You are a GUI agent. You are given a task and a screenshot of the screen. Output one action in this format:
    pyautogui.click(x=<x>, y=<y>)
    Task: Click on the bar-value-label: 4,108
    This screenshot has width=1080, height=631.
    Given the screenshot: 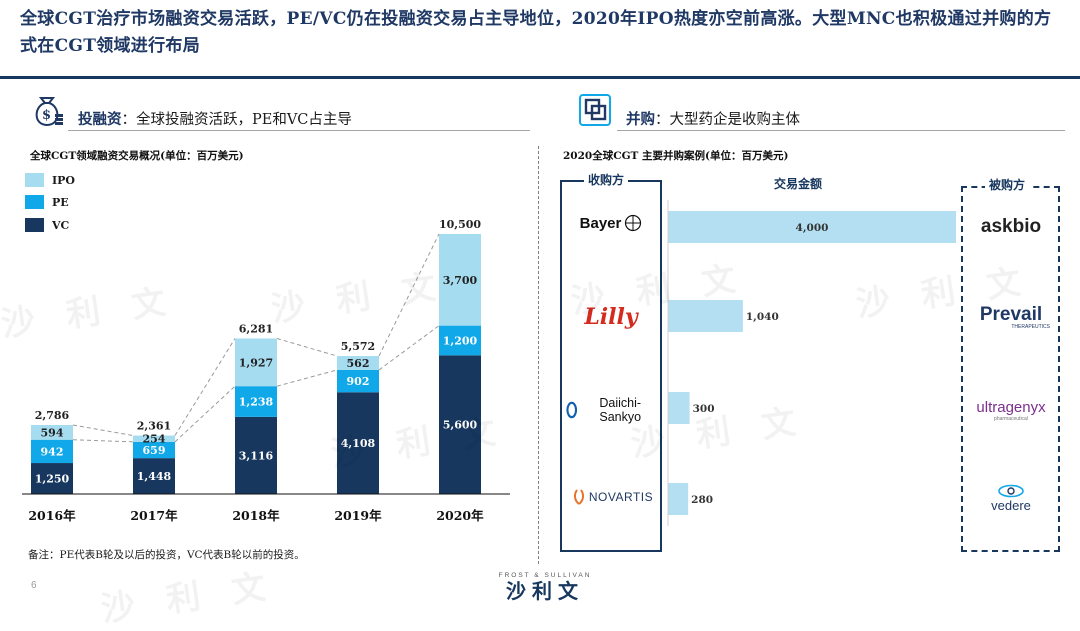 What is the action you would take?
    pyautogui.click(x=358, y=443)
    